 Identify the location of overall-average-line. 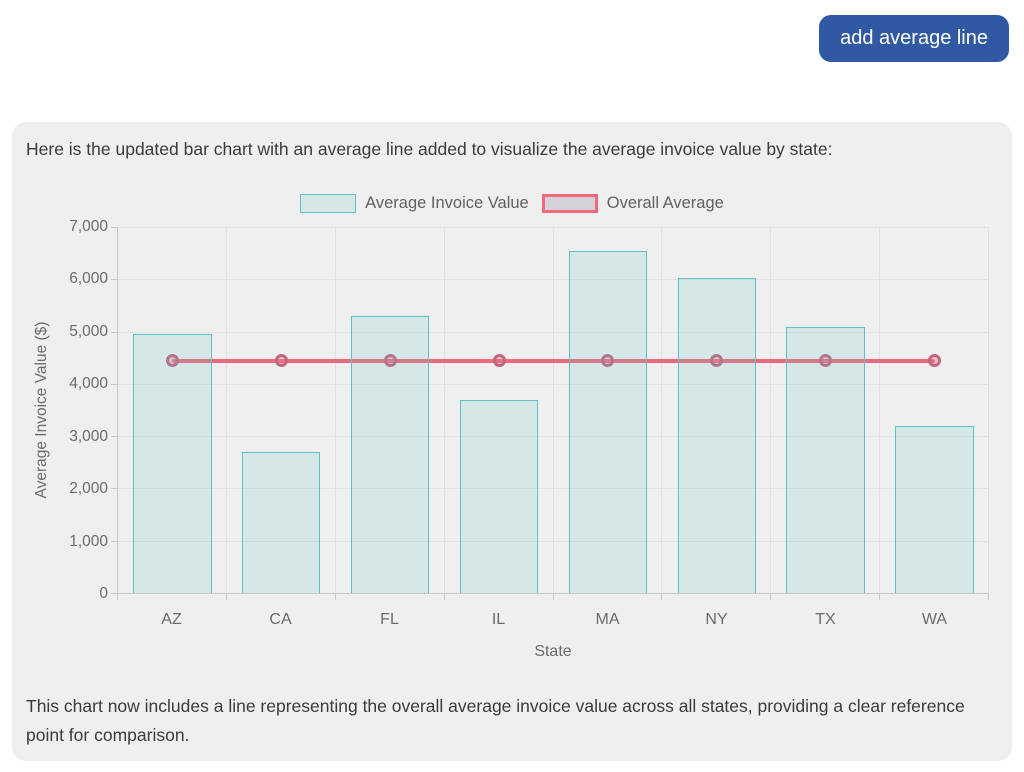
(553, 360).